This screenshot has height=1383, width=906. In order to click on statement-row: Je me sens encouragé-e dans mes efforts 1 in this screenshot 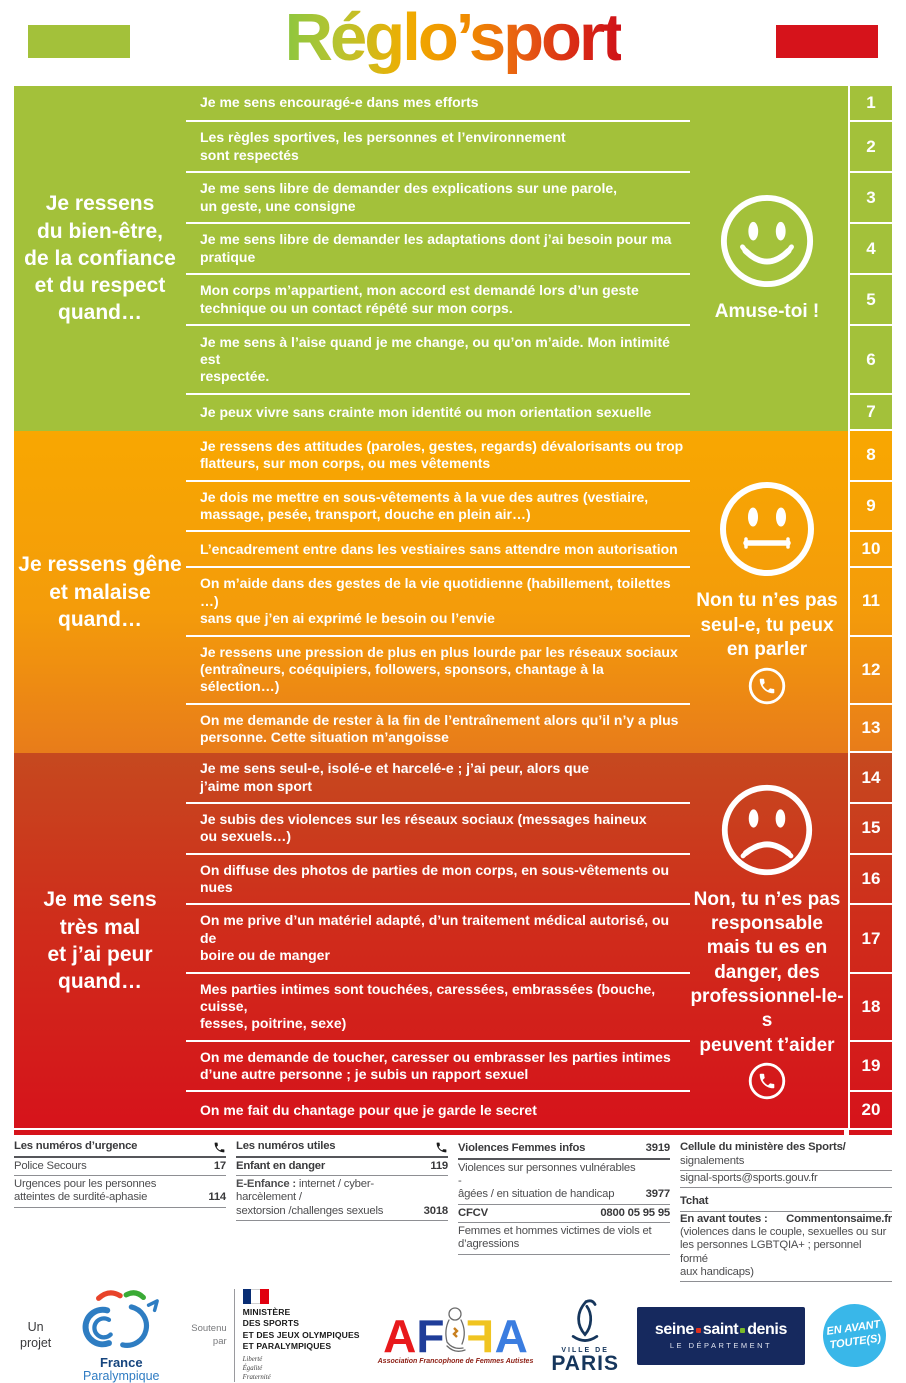, I will do `click(539, 104)`.